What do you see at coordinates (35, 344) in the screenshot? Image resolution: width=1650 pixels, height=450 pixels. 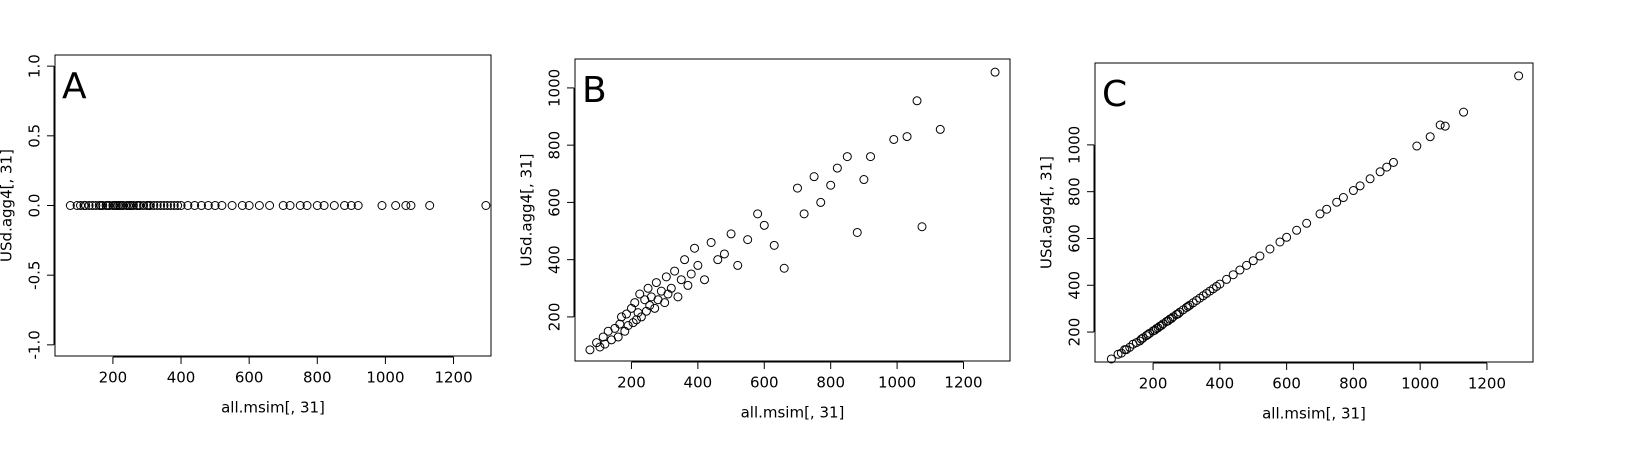 I see `y-tick-label: -1.0` at bounding box center [35, 344].